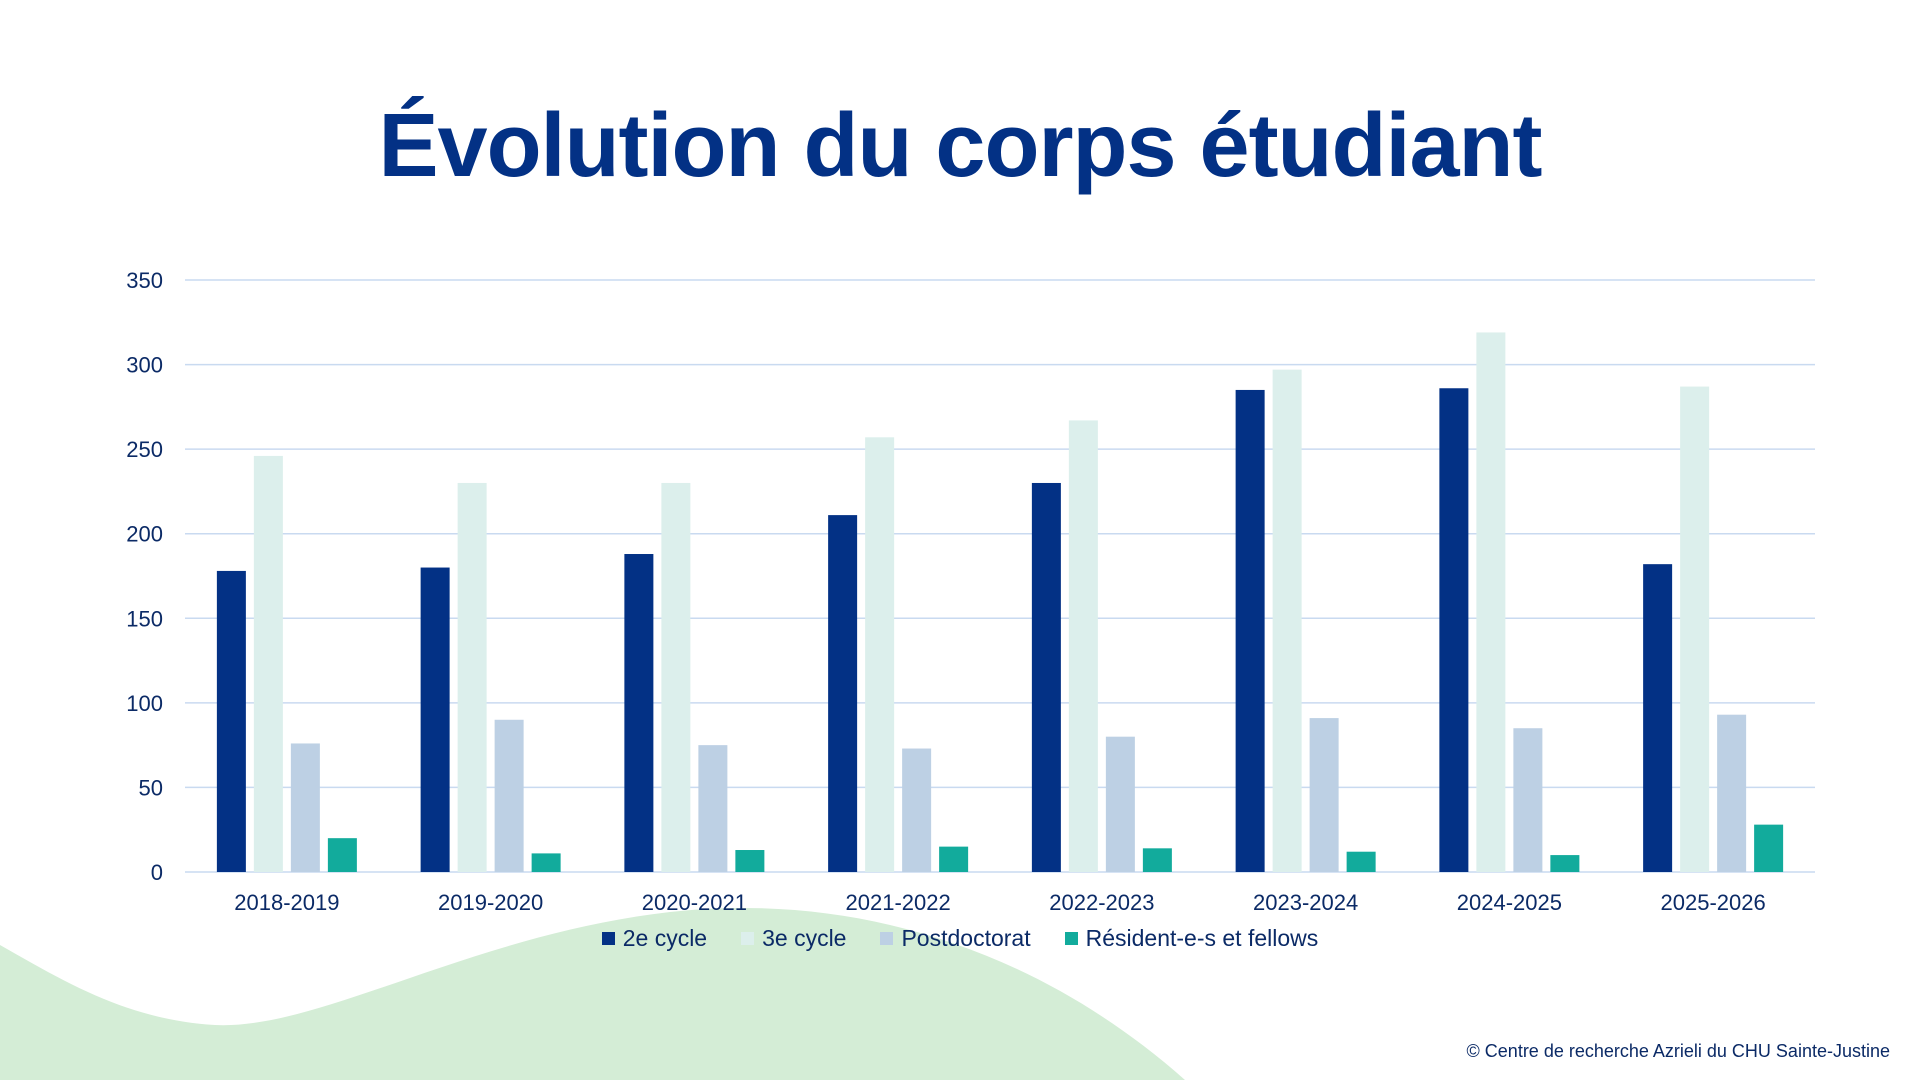 The image size is (1920, 1080). What do you see at coordinates (144, 534) in the screenshot?
I see `y-tick-label: 200` at bounding box center [144, 534].